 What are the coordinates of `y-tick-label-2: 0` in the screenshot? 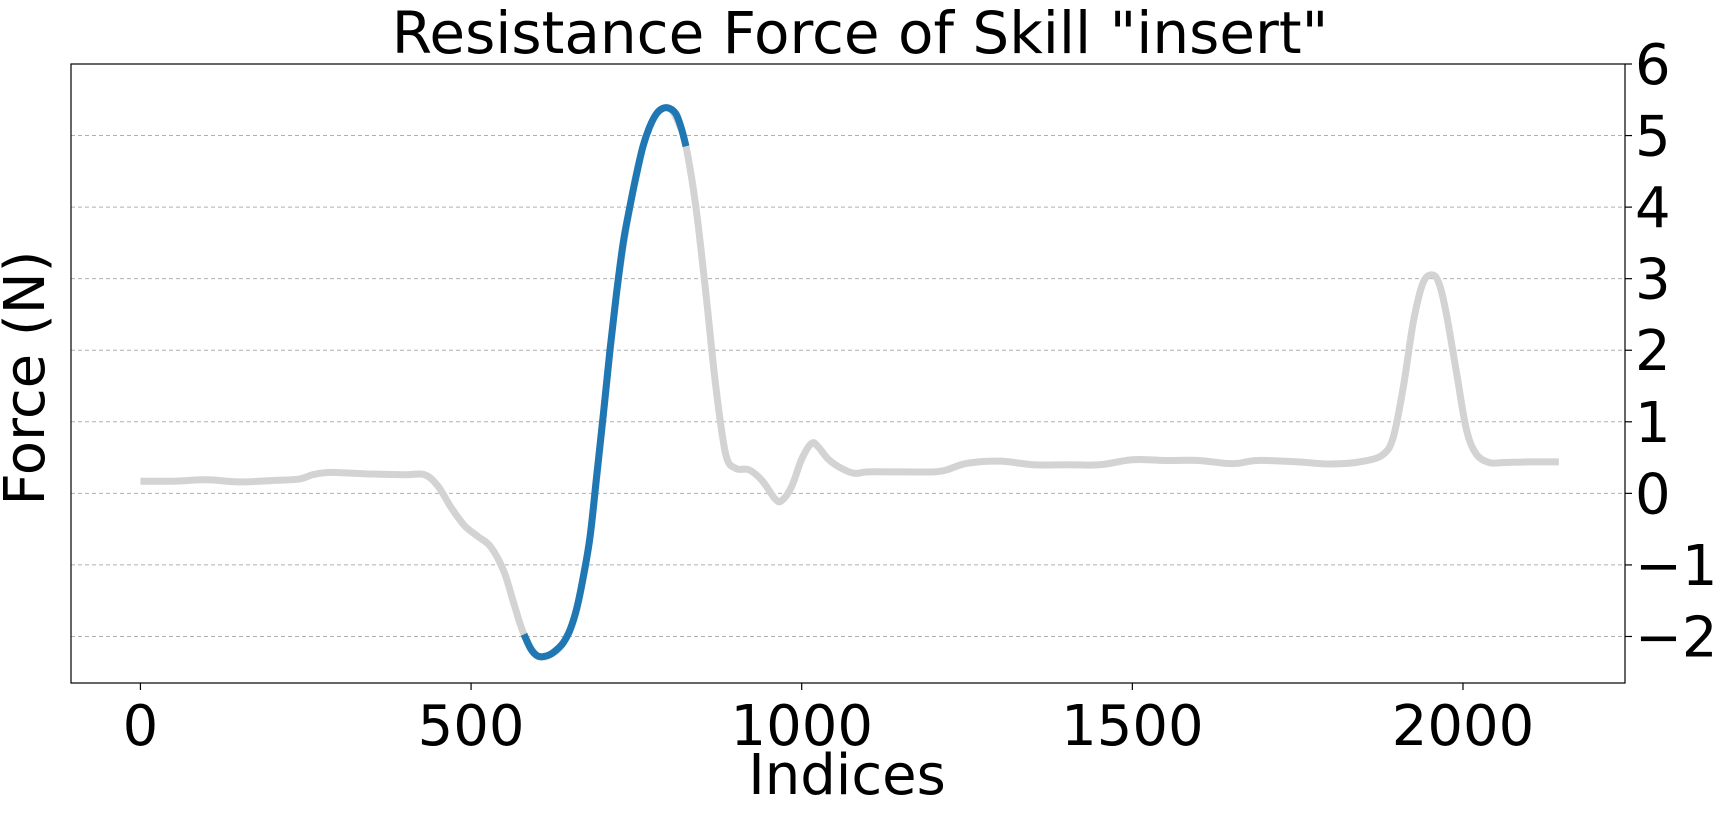 It's located at (1653, 494).